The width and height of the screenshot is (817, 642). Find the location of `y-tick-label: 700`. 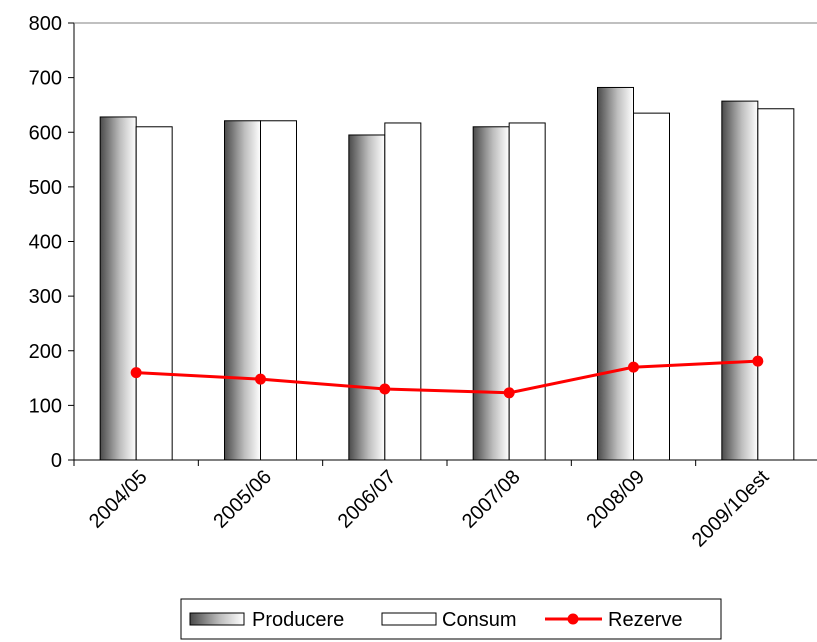

y-tick-label: 700 is located at coordinates (45, 79).